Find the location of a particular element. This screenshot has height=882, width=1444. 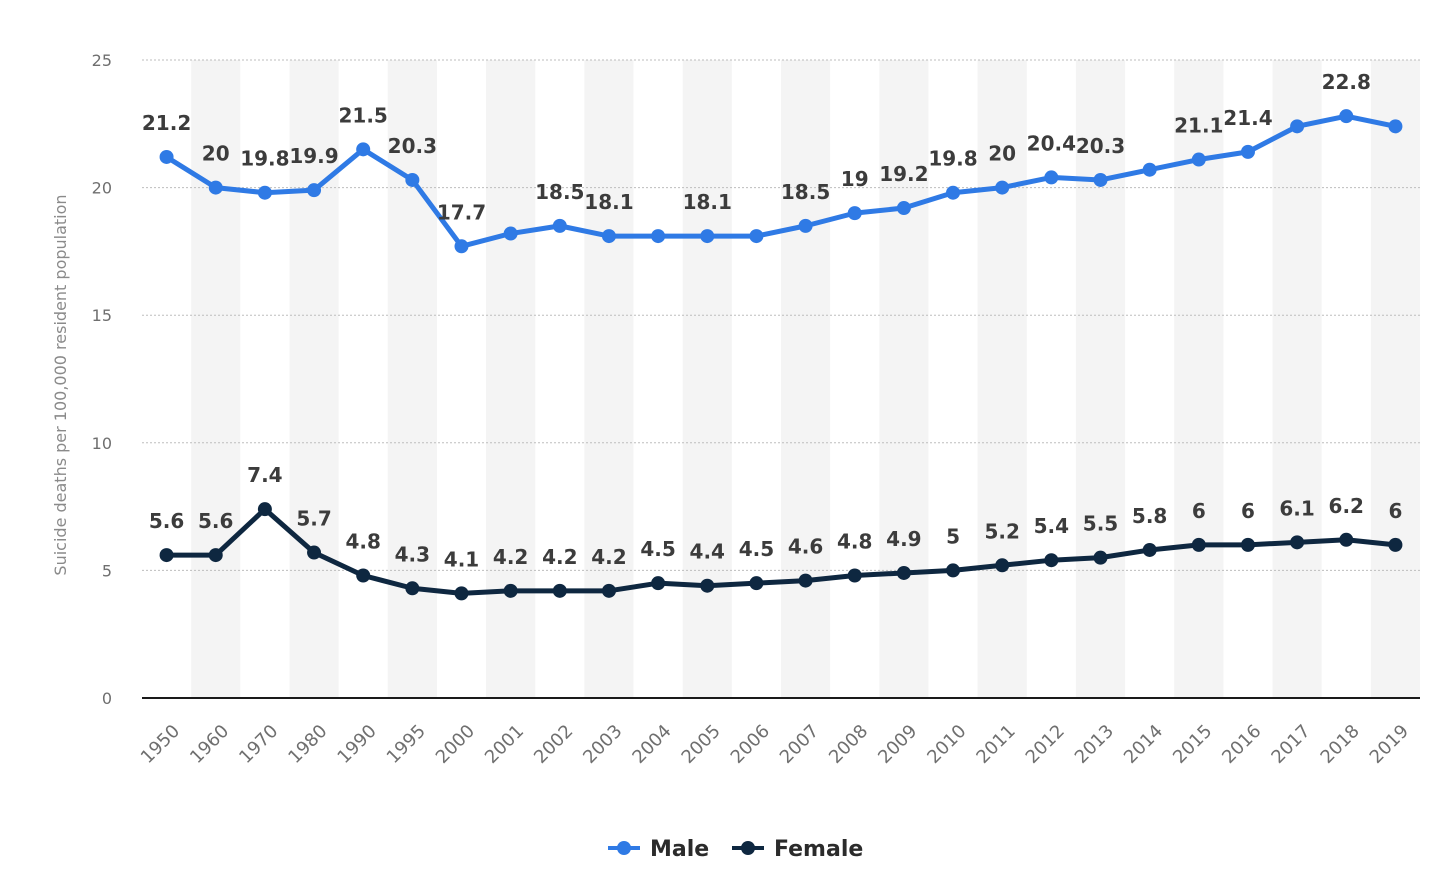

series-line-female is located at coordinates (781, 551).